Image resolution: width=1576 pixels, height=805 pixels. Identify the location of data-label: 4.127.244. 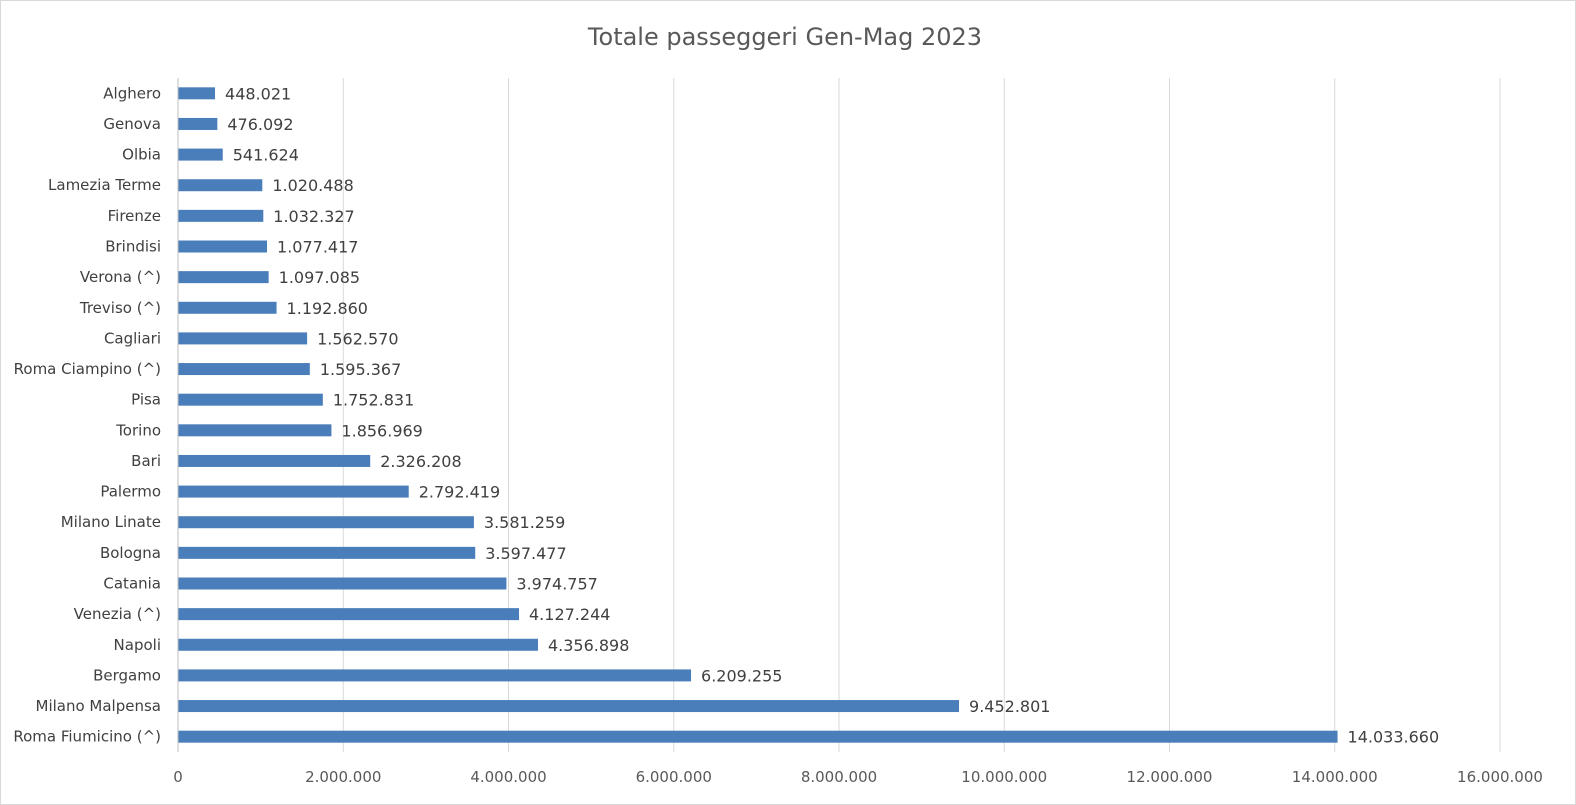
(569, 614).